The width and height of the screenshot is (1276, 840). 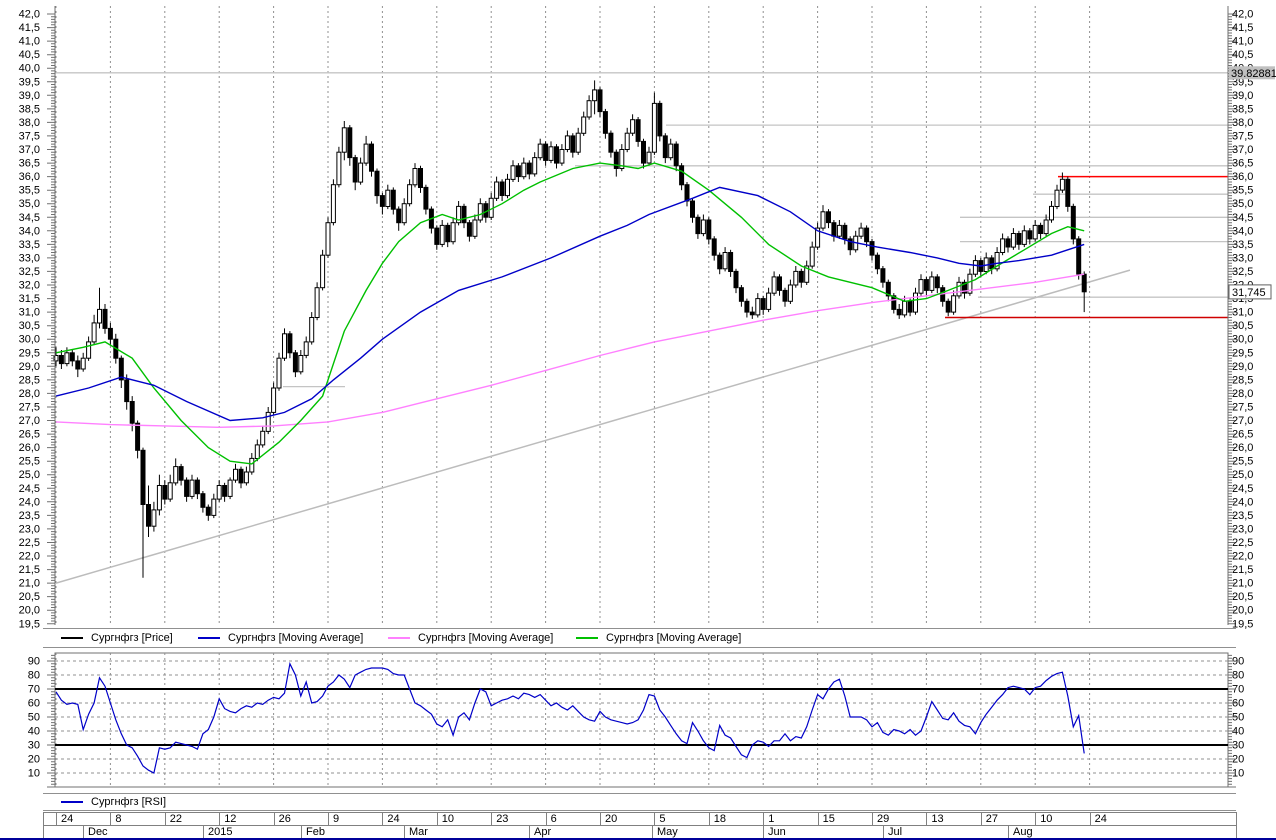 I want to click on legend-item-ma-blue: Сургнфгз [Moving Average], so click(x=280, y=638).